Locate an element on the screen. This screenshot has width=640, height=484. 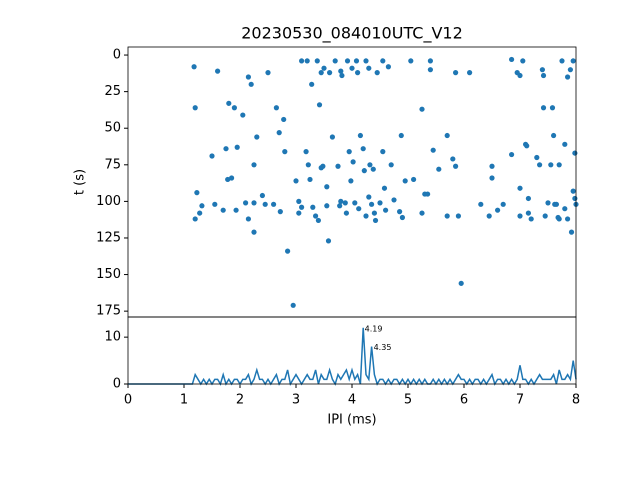
y-tick-label: 10 is located at coordinates (112, 337).